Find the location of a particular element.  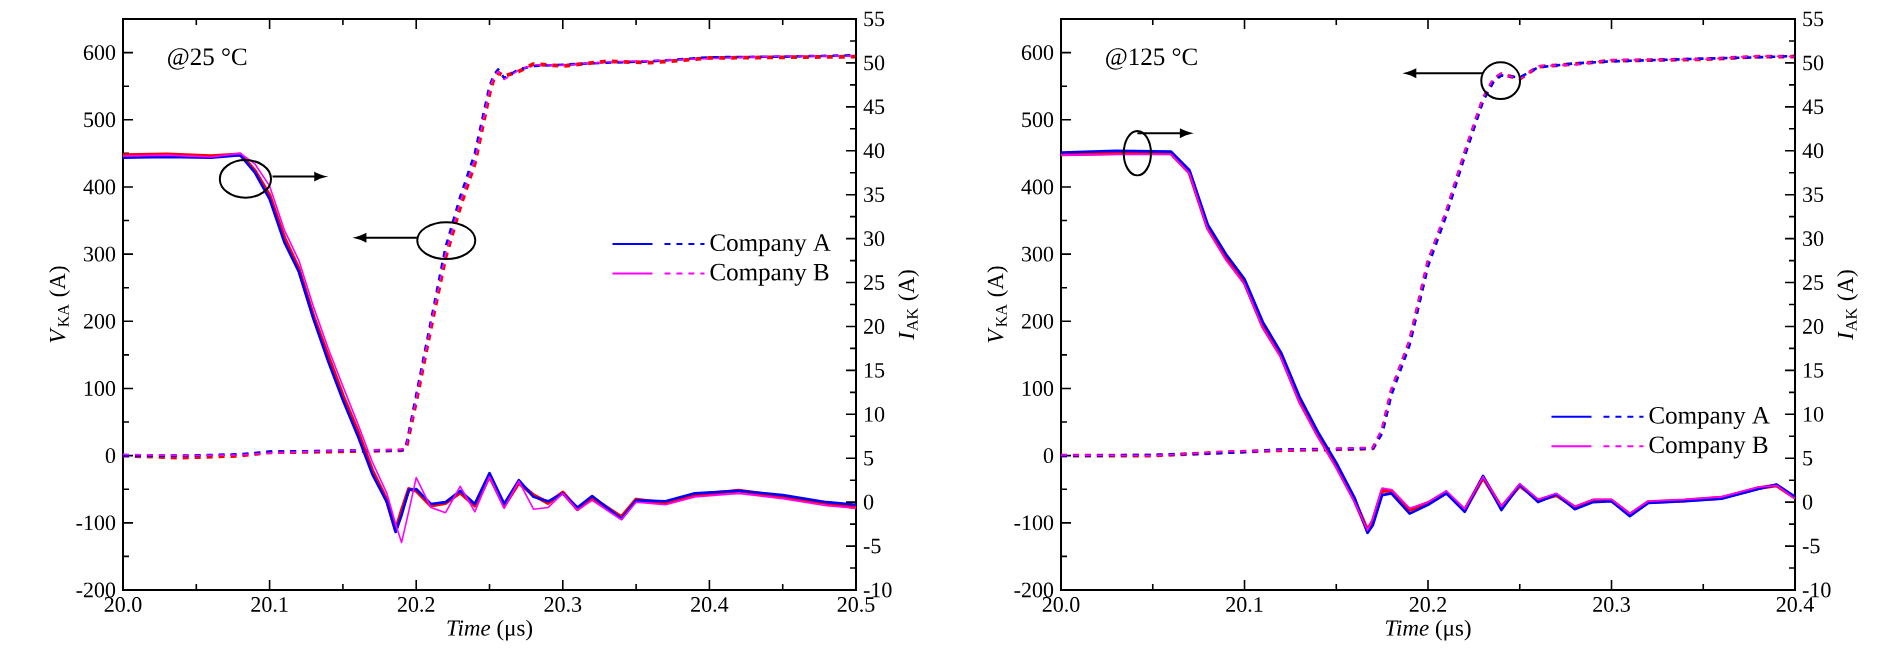

x-tick-label: 20.5 is located at coordinates (856, 604).